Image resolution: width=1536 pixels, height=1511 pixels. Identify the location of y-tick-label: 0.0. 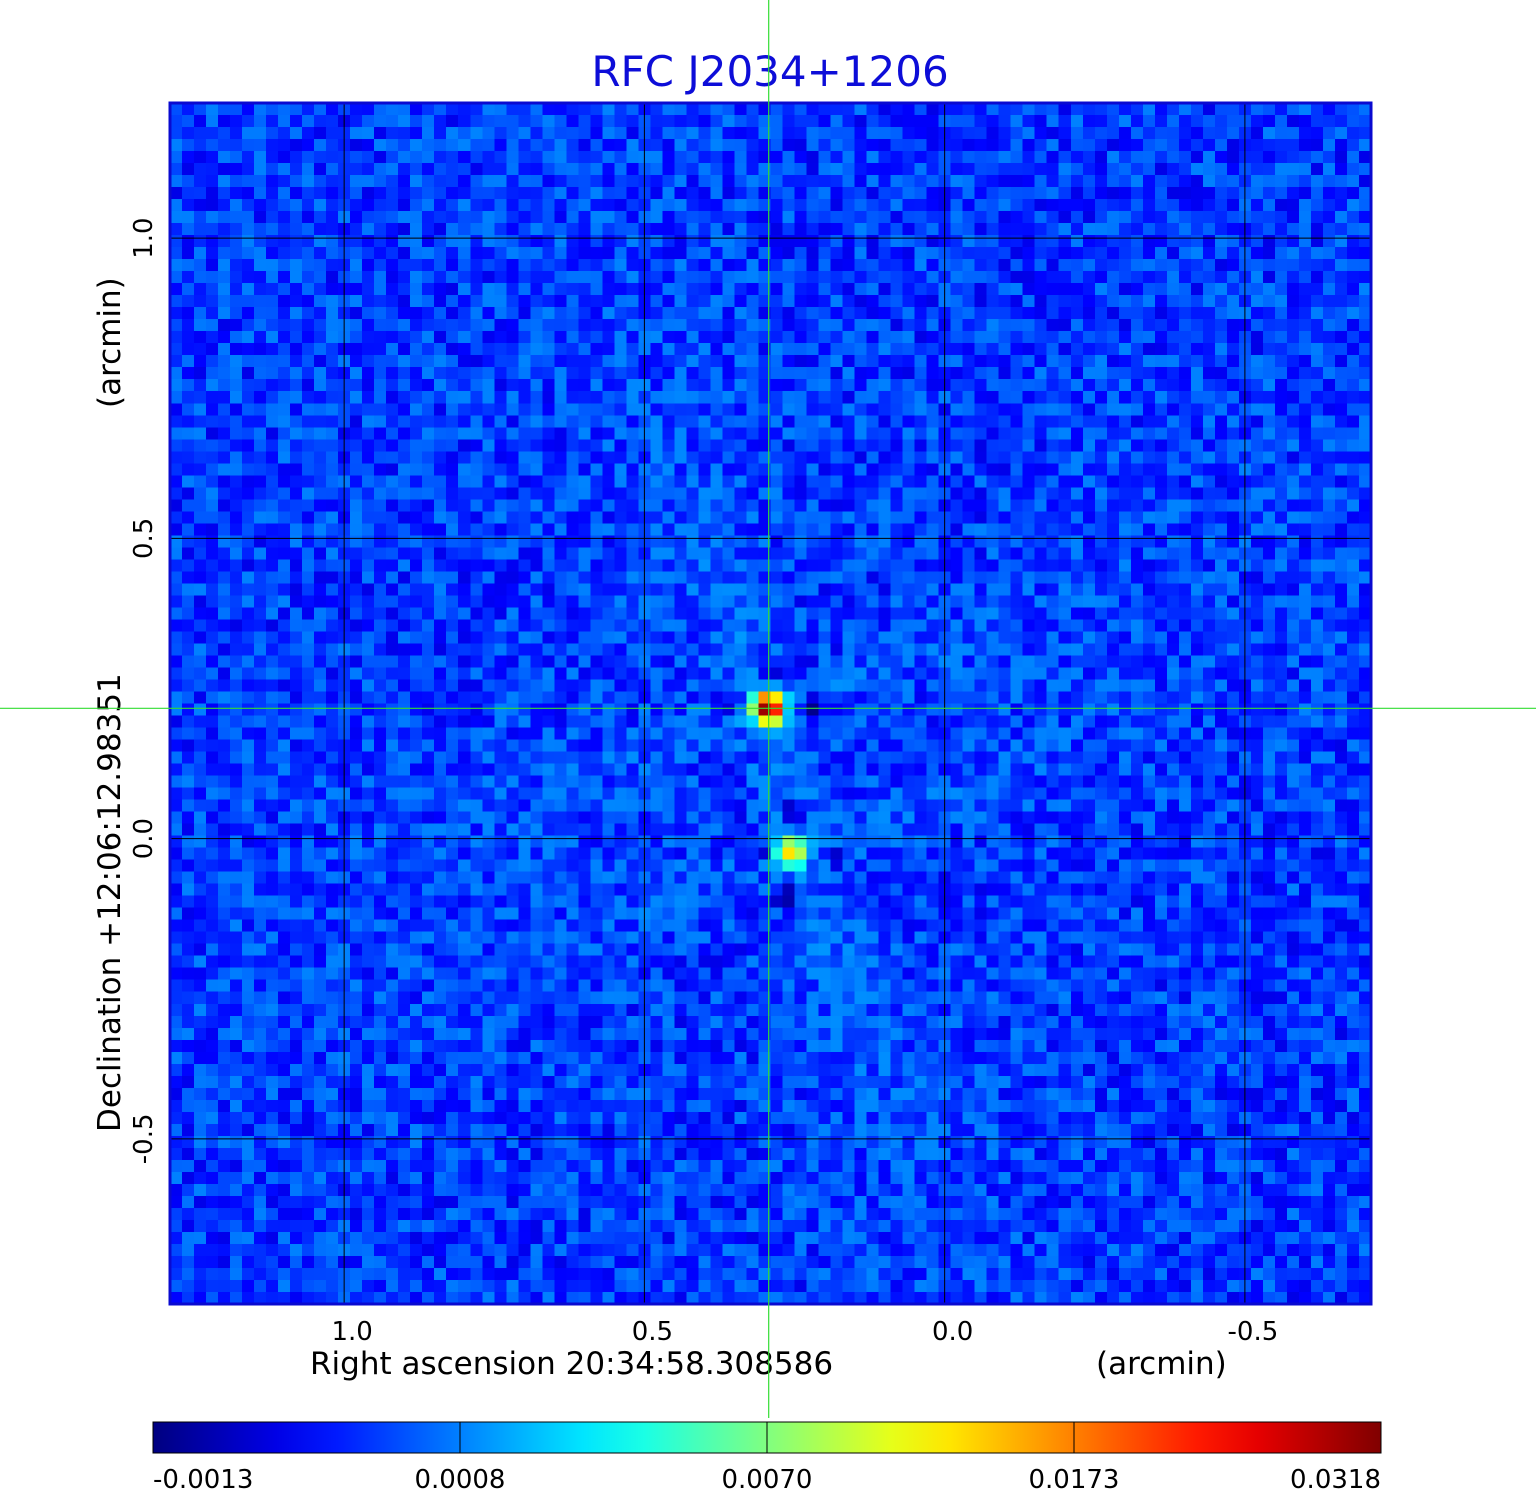
(144, 838).